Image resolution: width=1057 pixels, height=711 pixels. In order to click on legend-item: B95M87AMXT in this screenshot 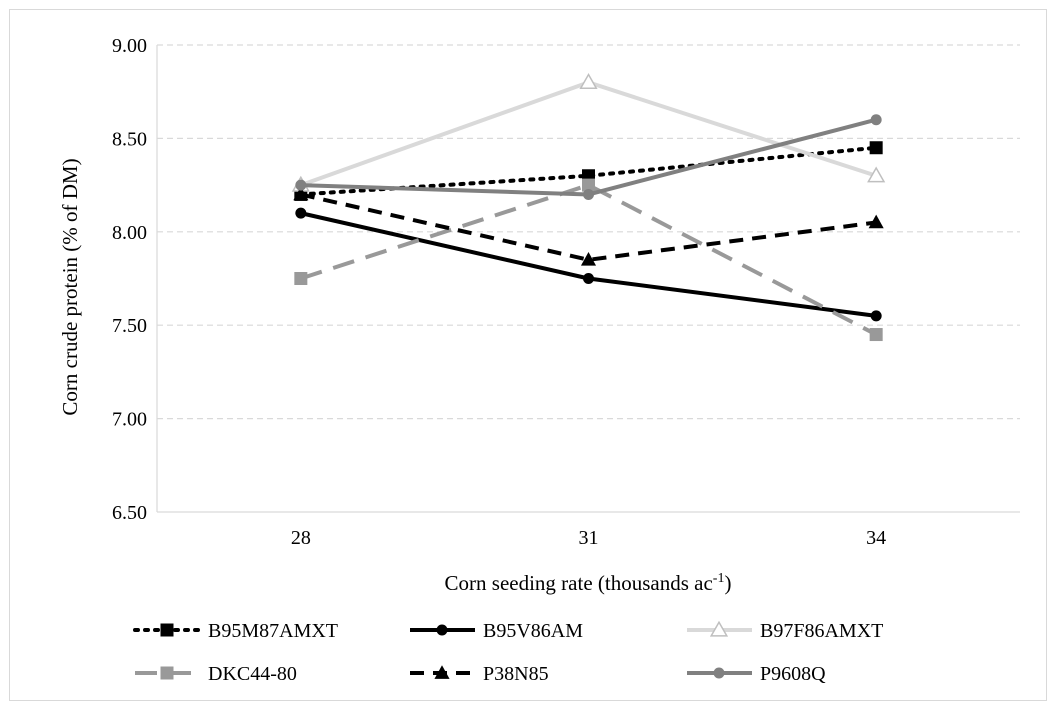, I will do `click(235, 631)`.